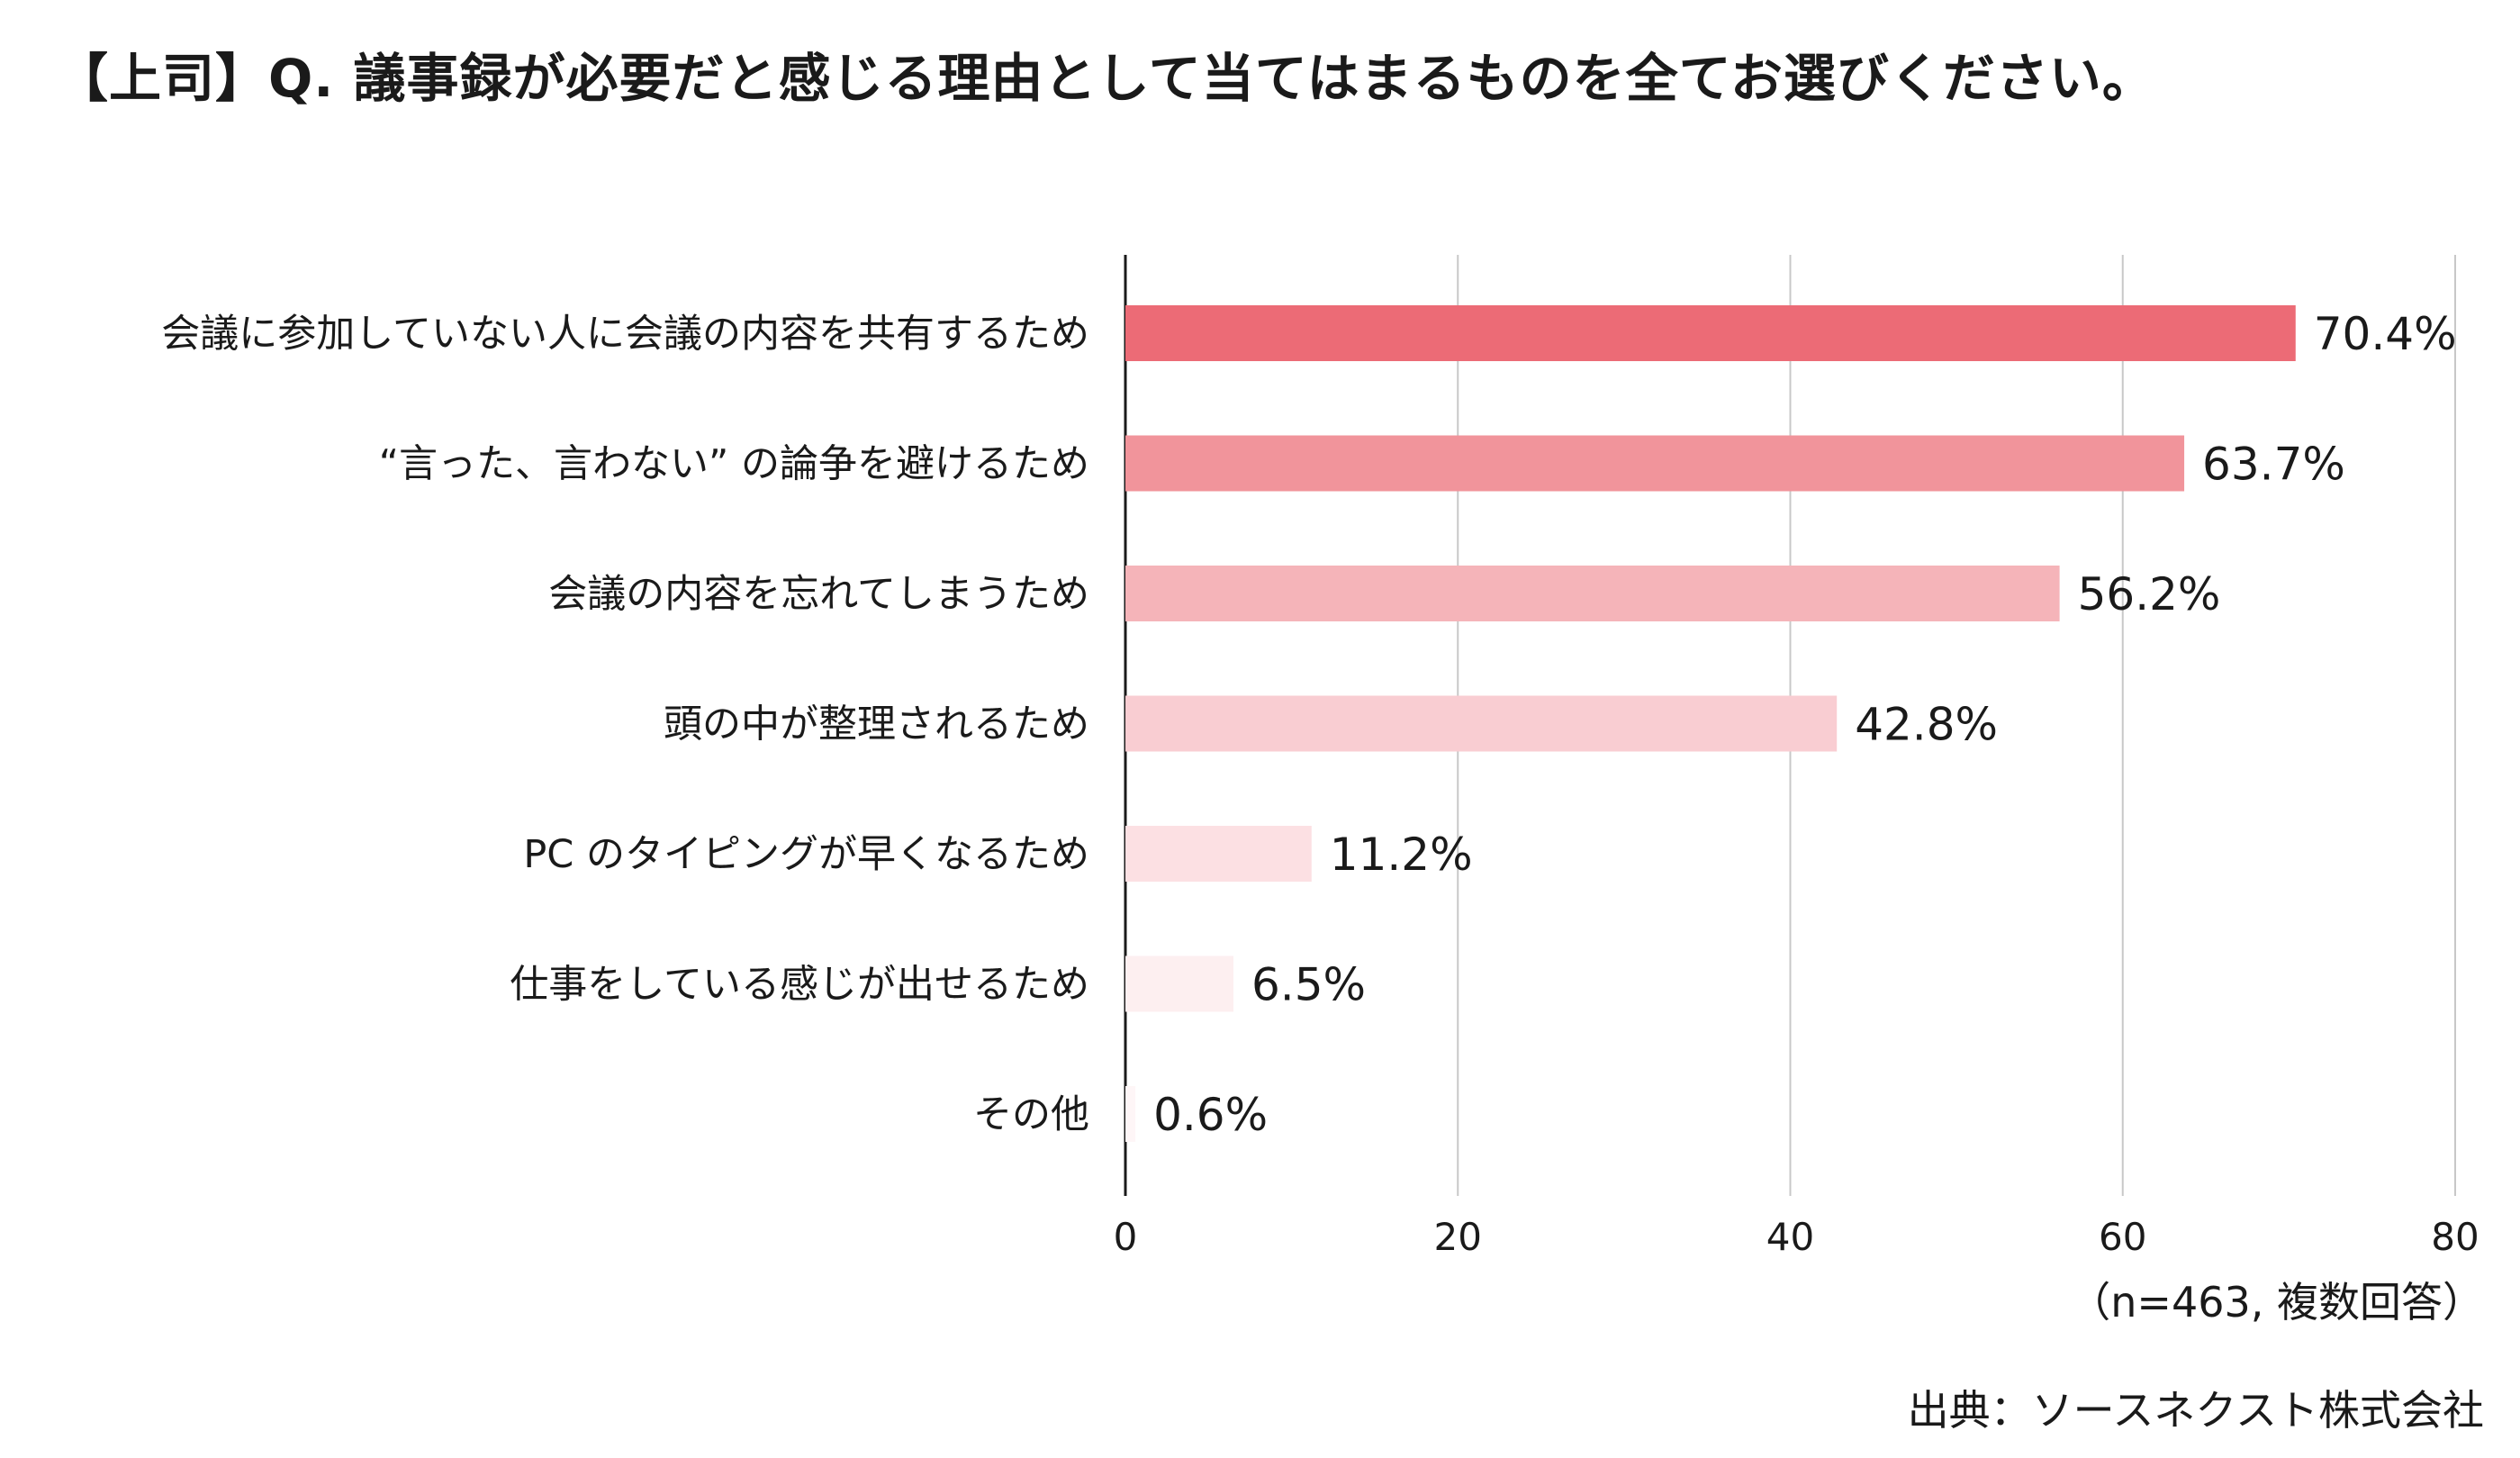  I want to click on value-label: 42.8%, so click(1927, 725).